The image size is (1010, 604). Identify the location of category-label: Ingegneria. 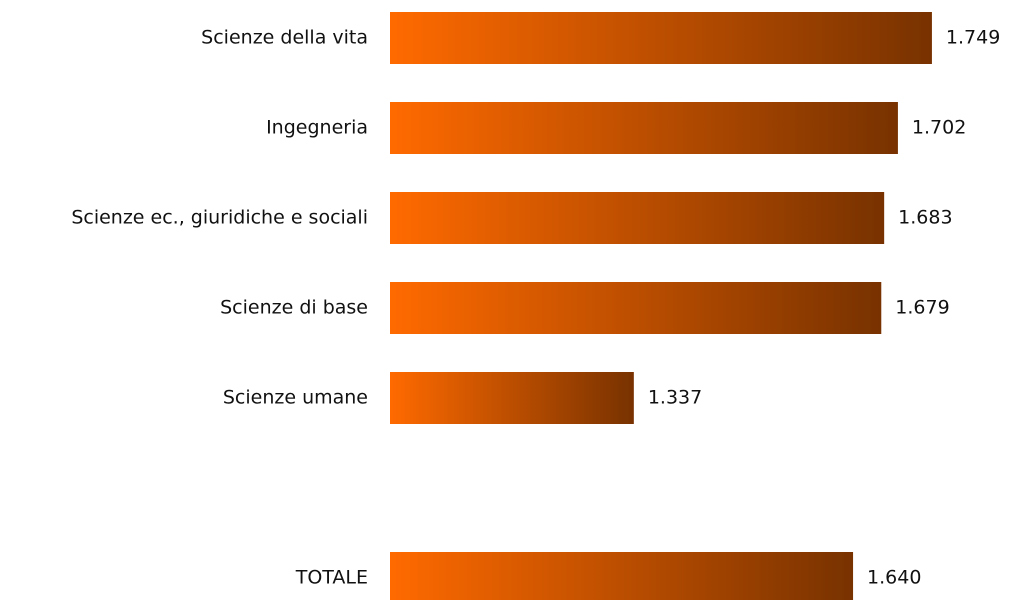
(317, 128).